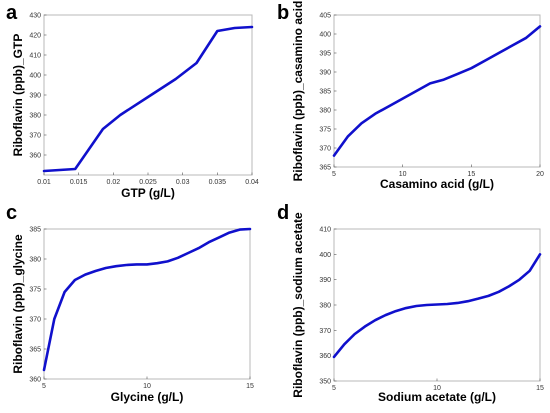 The height and width of the screenshot is (413, 550). What do you see at coordinates (35, 16) in the screenshot?
I see `y-tick-label: 430` at bounding box center [35, 16].